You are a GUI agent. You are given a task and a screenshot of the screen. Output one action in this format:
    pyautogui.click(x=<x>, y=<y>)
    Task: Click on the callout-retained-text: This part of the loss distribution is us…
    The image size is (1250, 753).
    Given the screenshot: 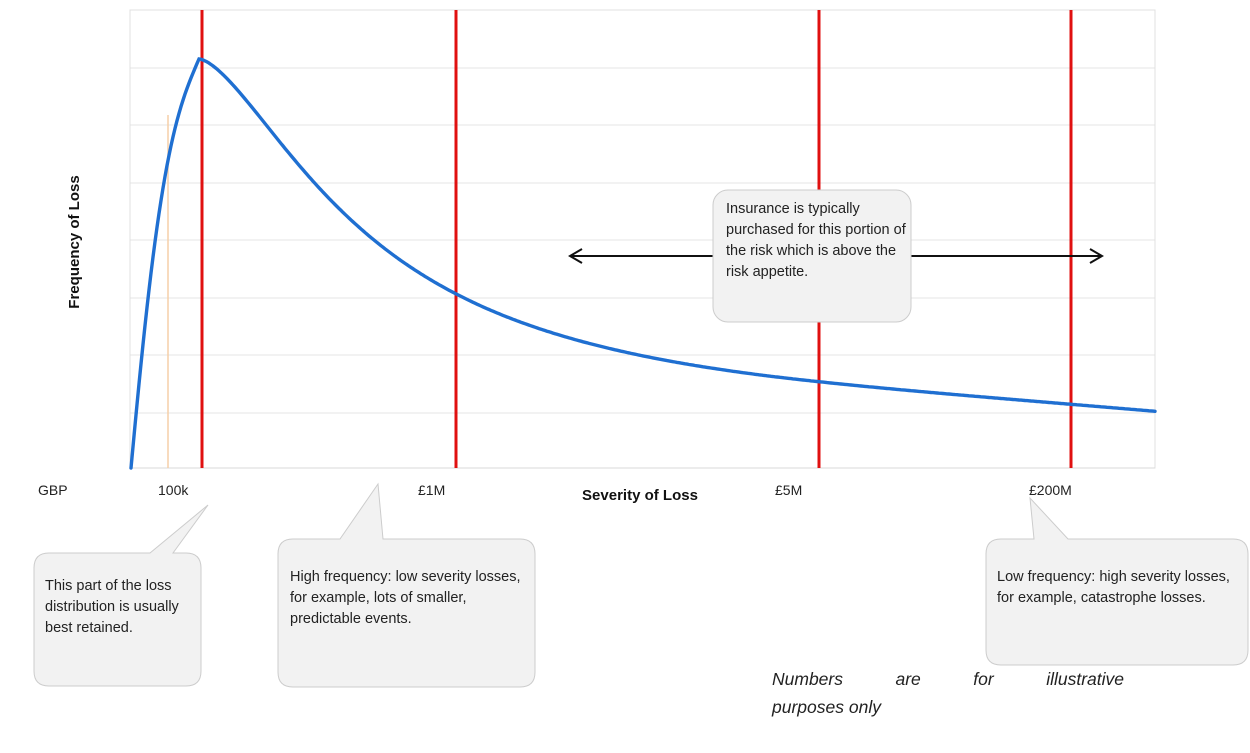 What is the action you would take?
    pyautogui.click(x=112, y=607)
    